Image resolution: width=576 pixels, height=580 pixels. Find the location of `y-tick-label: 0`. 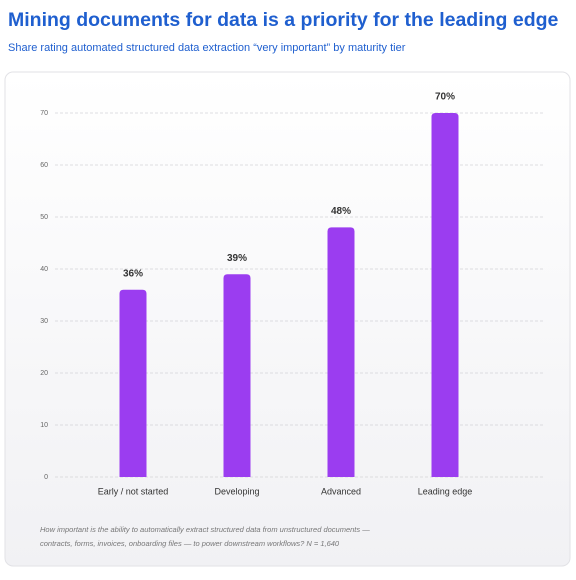

y-tick-label: 0 is located at coordinates (46, 477).